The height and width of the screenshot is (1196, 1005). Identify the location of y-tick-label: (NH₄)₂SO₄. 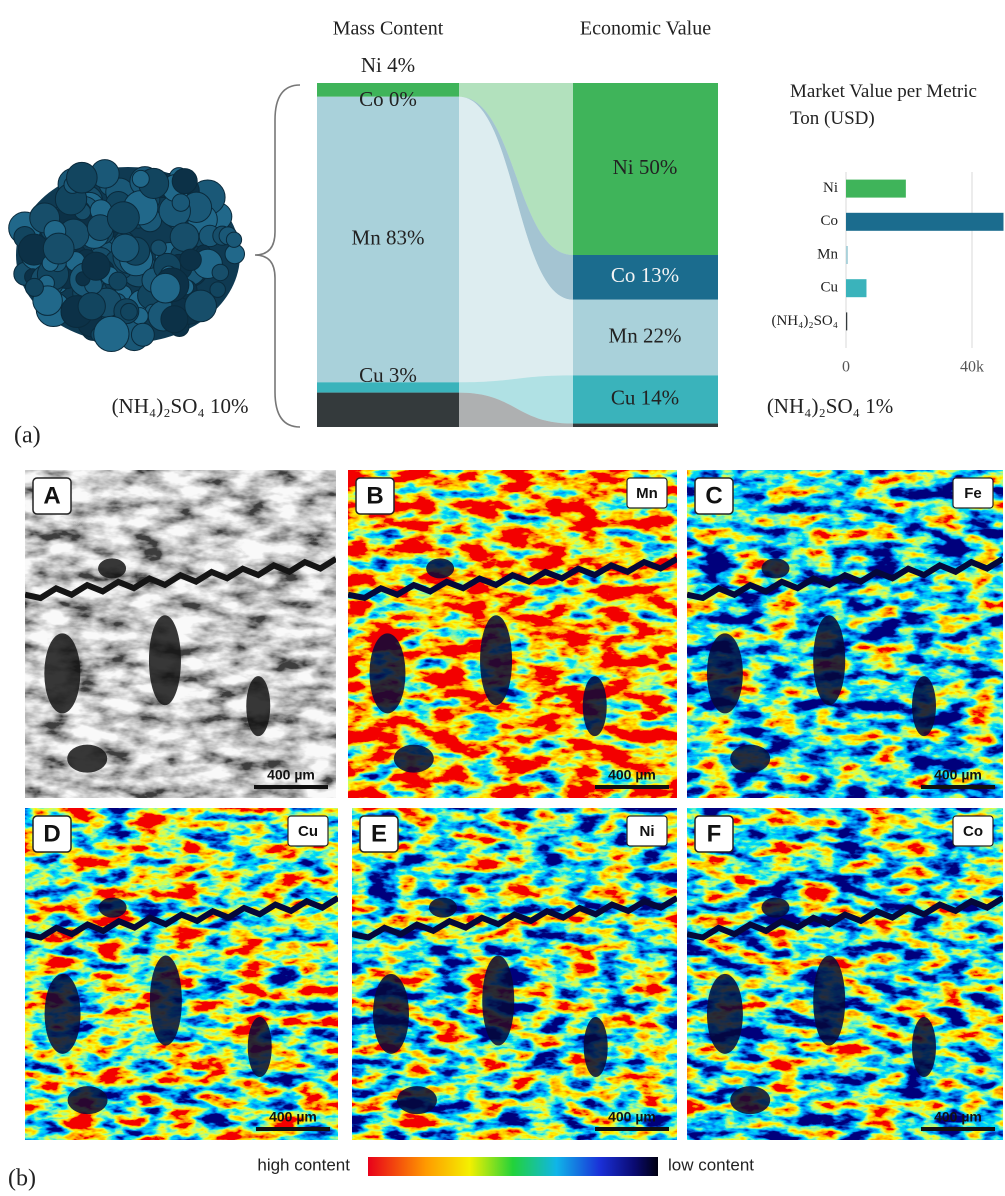
(804, 321).